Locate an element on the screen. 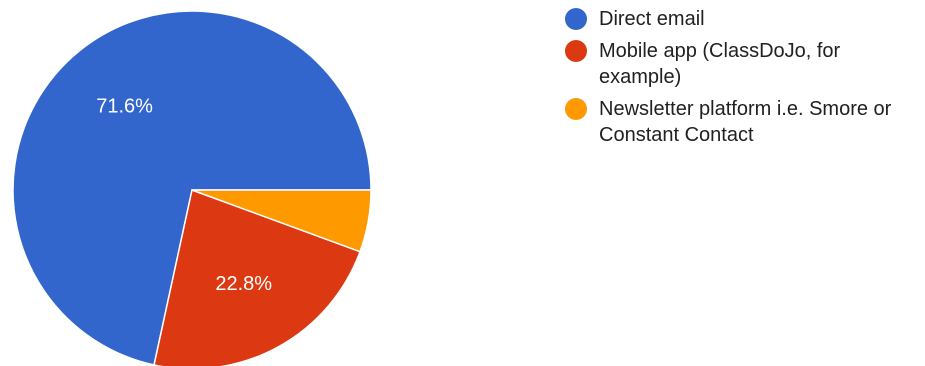 The height and width of the screenshot is (366, 925). legend-label-1: Direct email is located at coordinates (652, 19).